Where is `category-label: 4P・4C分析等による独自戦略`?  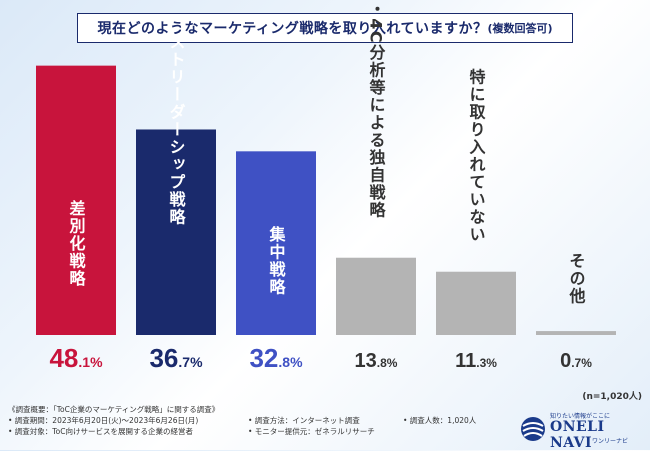
category-label: 4P・4C分析等による独自戦略 is located at coordinates (377, 109).